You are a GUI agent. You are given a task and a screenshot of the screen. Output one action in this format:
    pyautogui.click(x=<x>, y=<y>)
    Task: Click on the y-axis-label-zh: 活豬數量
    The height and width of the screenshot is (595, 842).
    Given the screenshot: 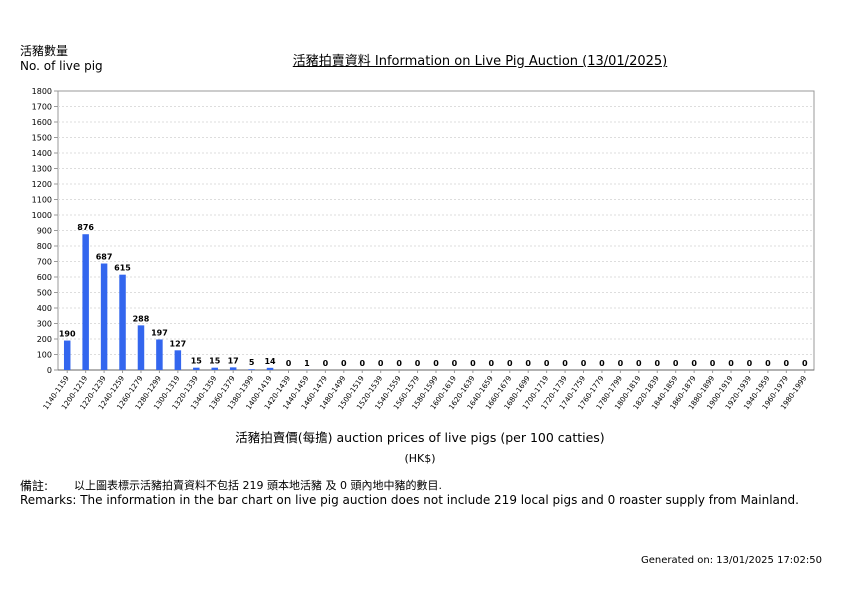 What is the action you would take?
    pyautogui.click(x=44, y=51)
    